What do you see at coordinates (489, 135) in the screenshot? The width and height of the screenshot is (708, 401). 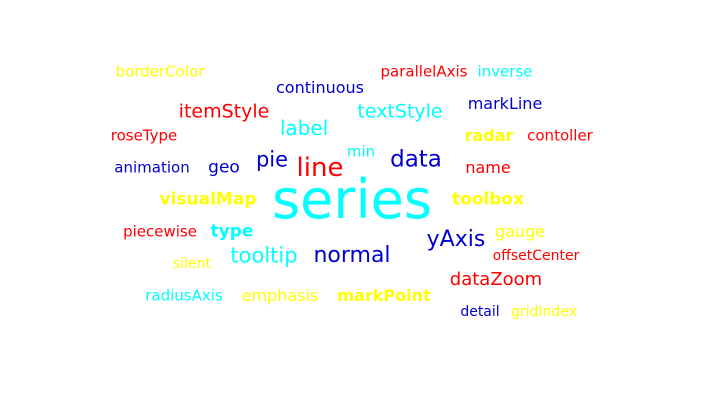 I see `word-radar: radar` at bounding box center [489, 135].